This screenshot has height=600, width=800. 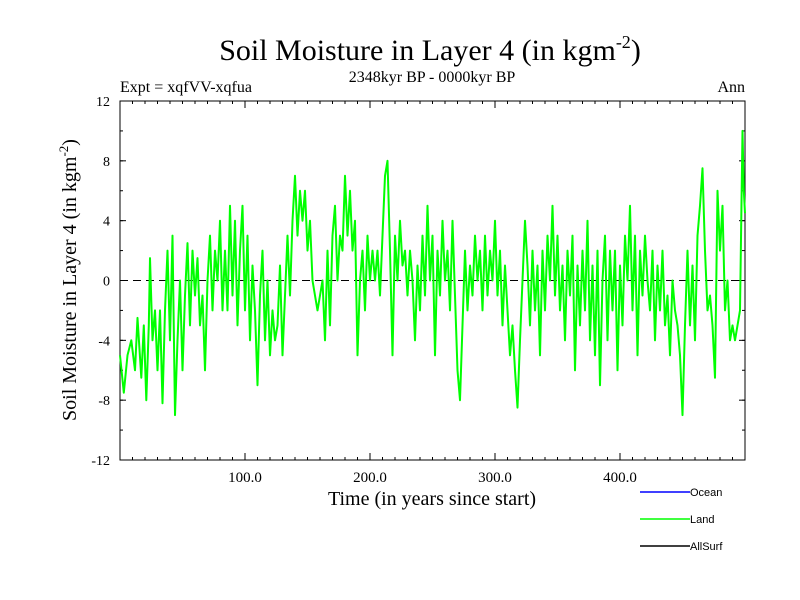 What do you see at coordinates (702, 520) in the screenshot?
I see `legend-label-land: Land` at bounding box center [702, 520].